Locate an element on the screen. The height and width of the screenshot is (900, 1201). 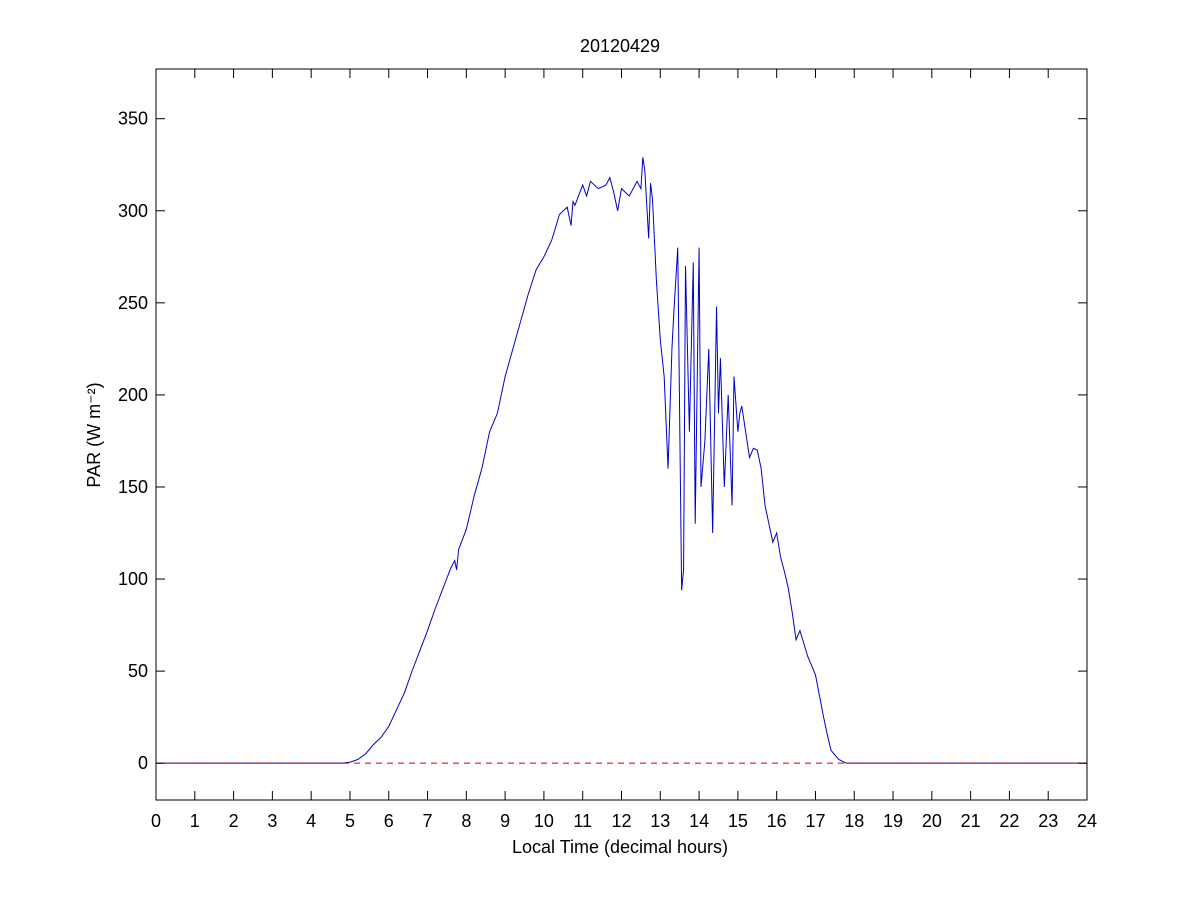
x-tick-label: 4 is located at coordinates (311, 821).